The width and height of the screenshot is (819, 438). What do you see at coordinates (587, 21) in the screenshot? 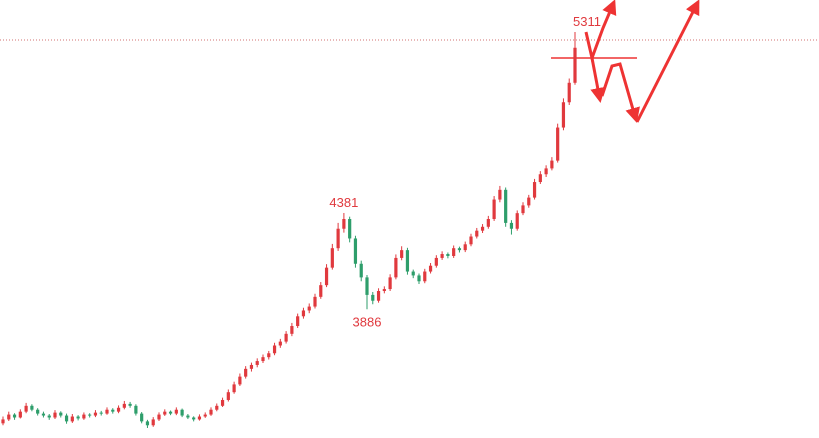
I see `price-label: 5311` at bounding box center [587, 21].